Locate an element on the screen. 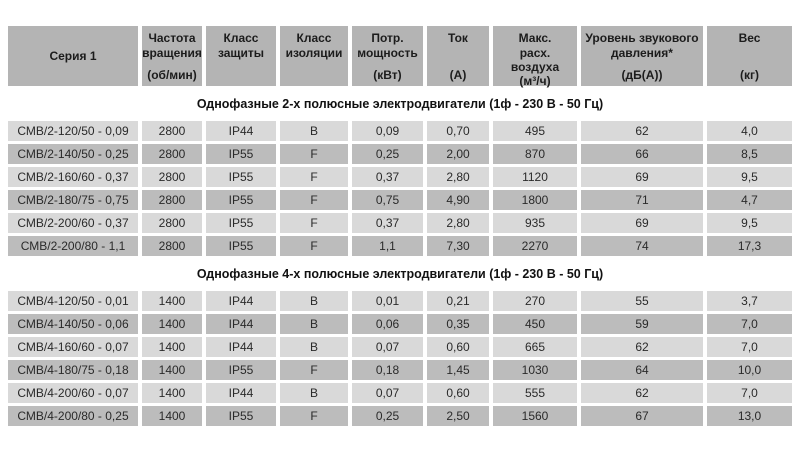 This screenshot has width=800, height=450. column-header-protection-class: Класс защиты is located at coordinates (241, 56).